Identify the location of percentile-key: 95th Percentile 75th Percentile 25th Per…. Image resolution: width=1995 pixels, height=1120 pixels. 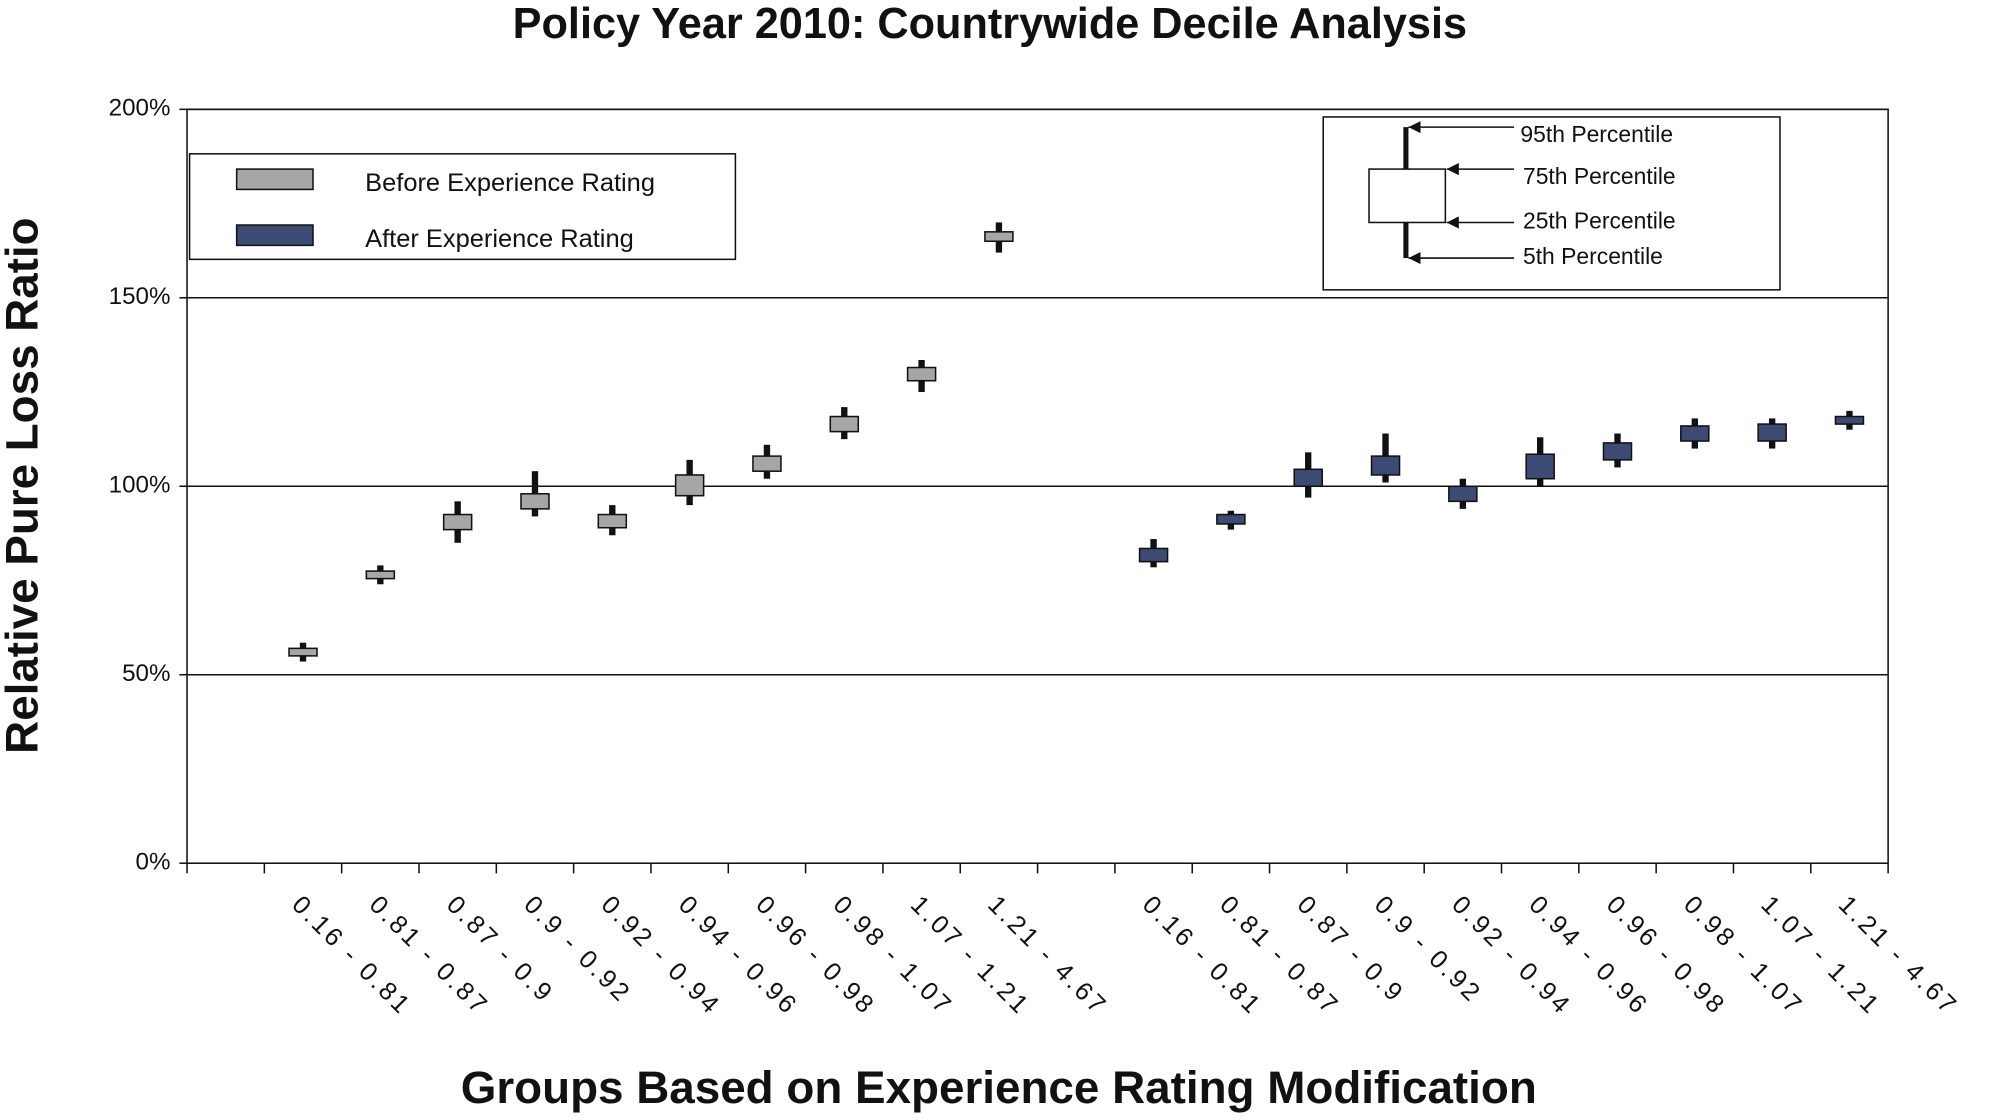
(1551, 203).